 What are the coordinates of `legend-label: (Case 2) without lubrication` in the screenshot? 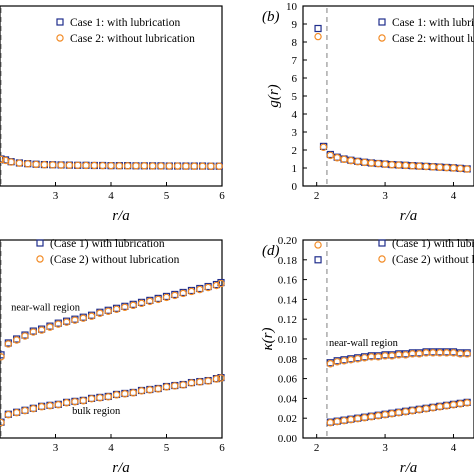 It's located at (433, 260).